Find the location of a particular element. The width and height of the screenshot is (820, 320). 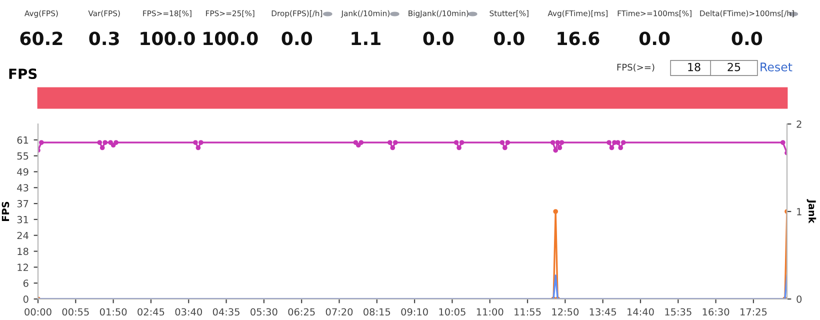

x-tick-label: 17:25 is located at coordinates (753, 312).